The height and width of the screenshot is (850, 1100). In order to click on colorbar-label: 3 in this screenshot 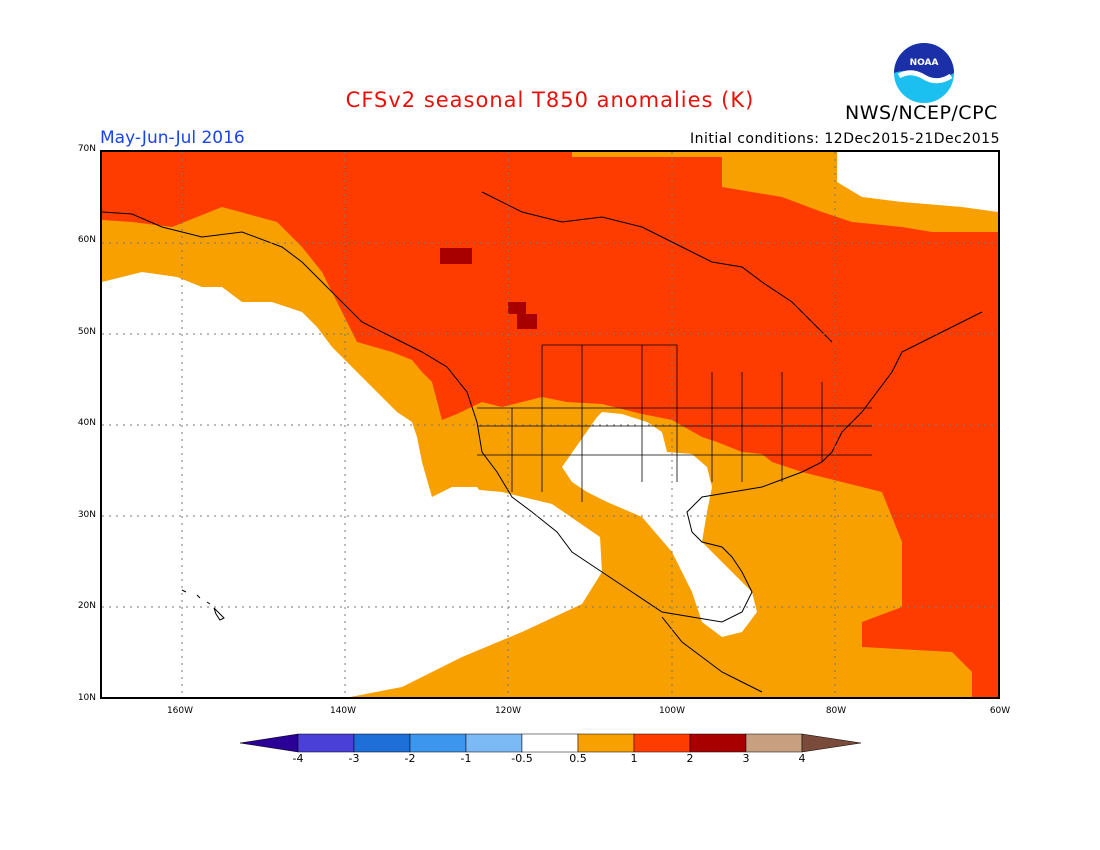, I will do `click(746, 758)`.